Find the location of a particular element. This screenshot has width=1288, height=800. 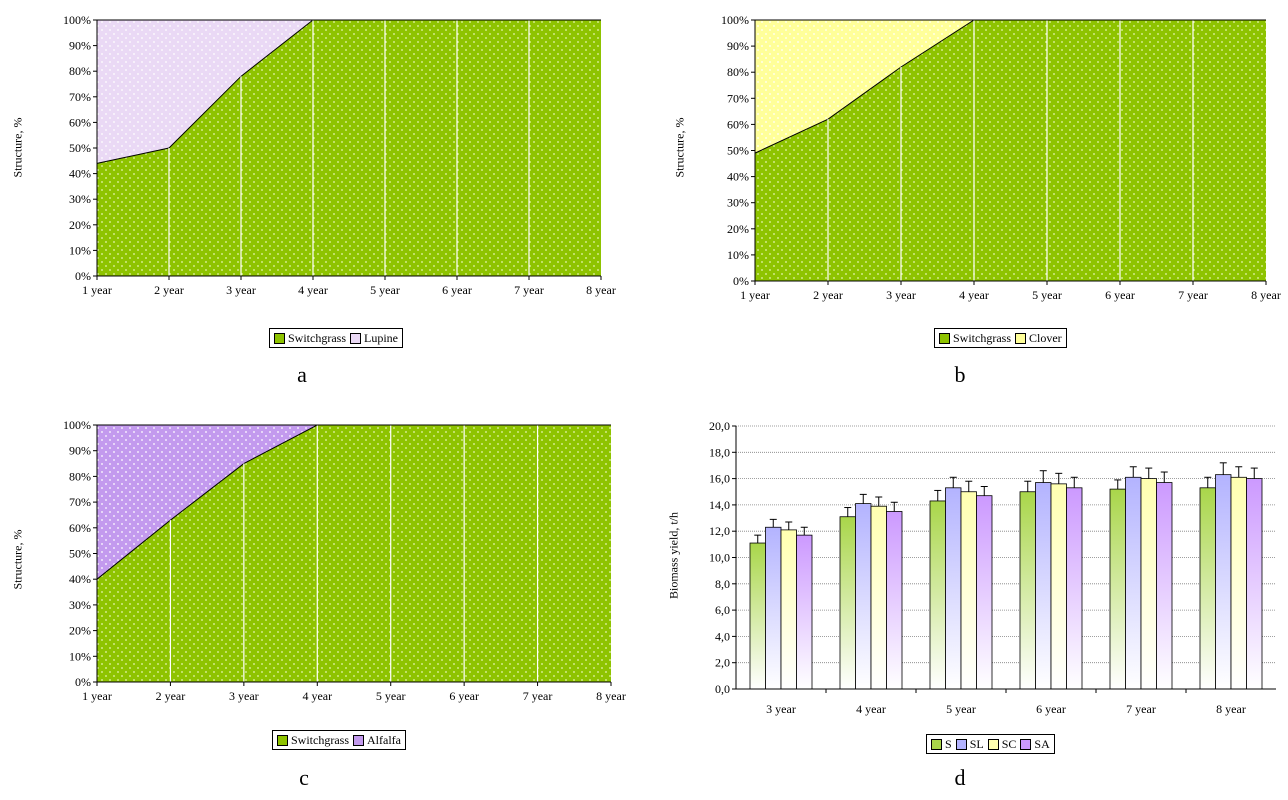

panel-label-d: d is located at coordinates (960, 777).